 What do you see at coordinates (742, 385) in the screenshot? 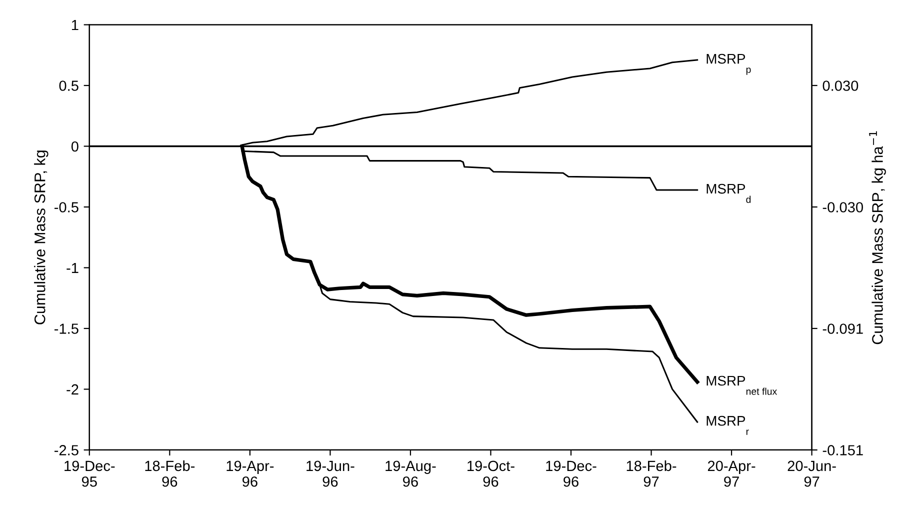
I see `series-label: MSRPnet flux` at bounding box center [742, 385].